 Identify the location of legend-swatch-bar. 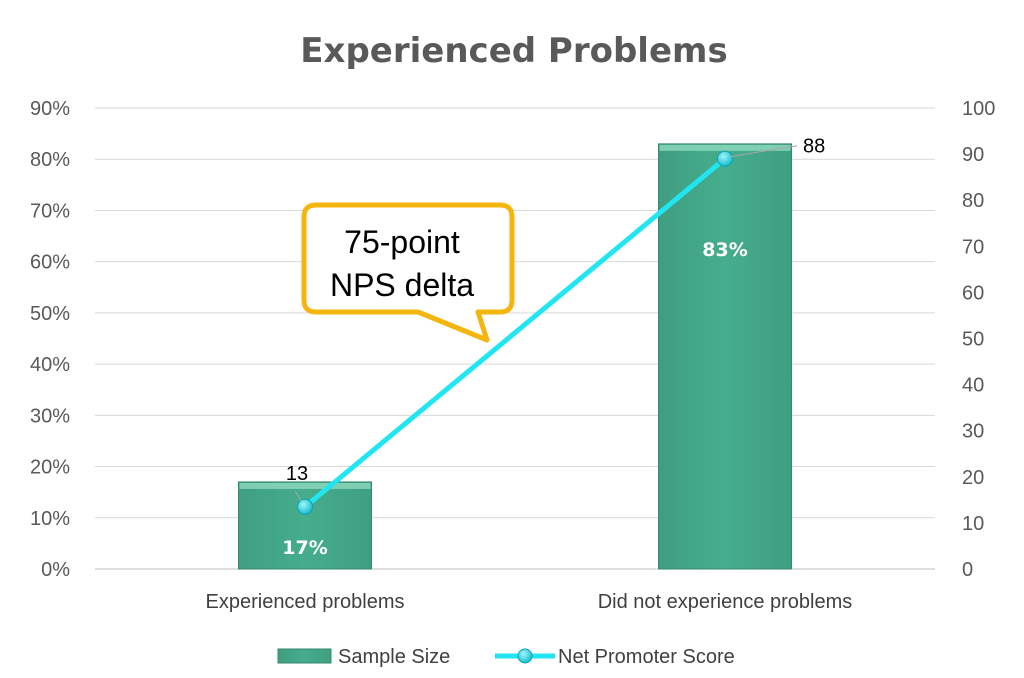
(304, 656).